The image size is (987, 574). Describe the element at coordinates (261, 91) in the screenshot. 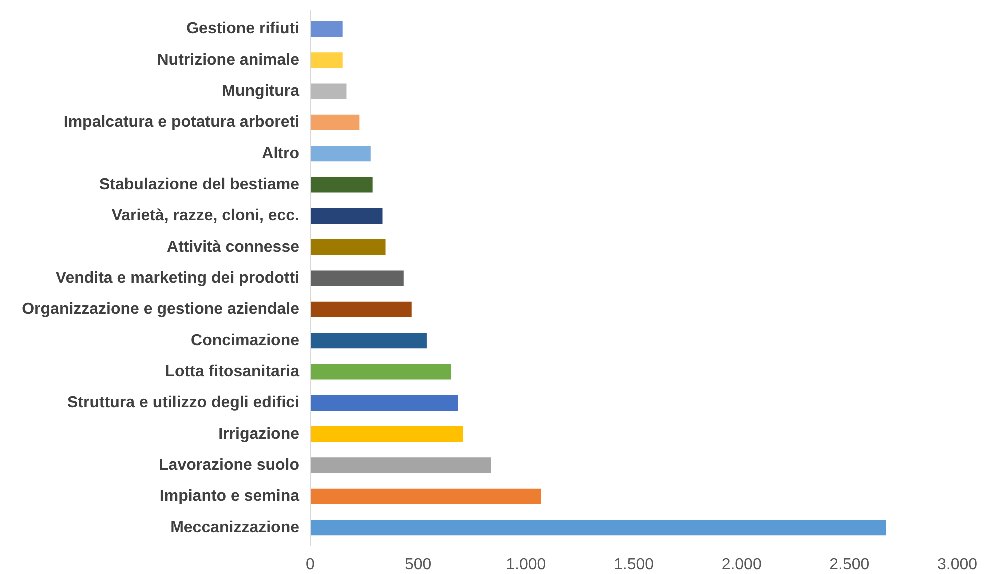

I see `y-tick-label: Mungitura` at that location.